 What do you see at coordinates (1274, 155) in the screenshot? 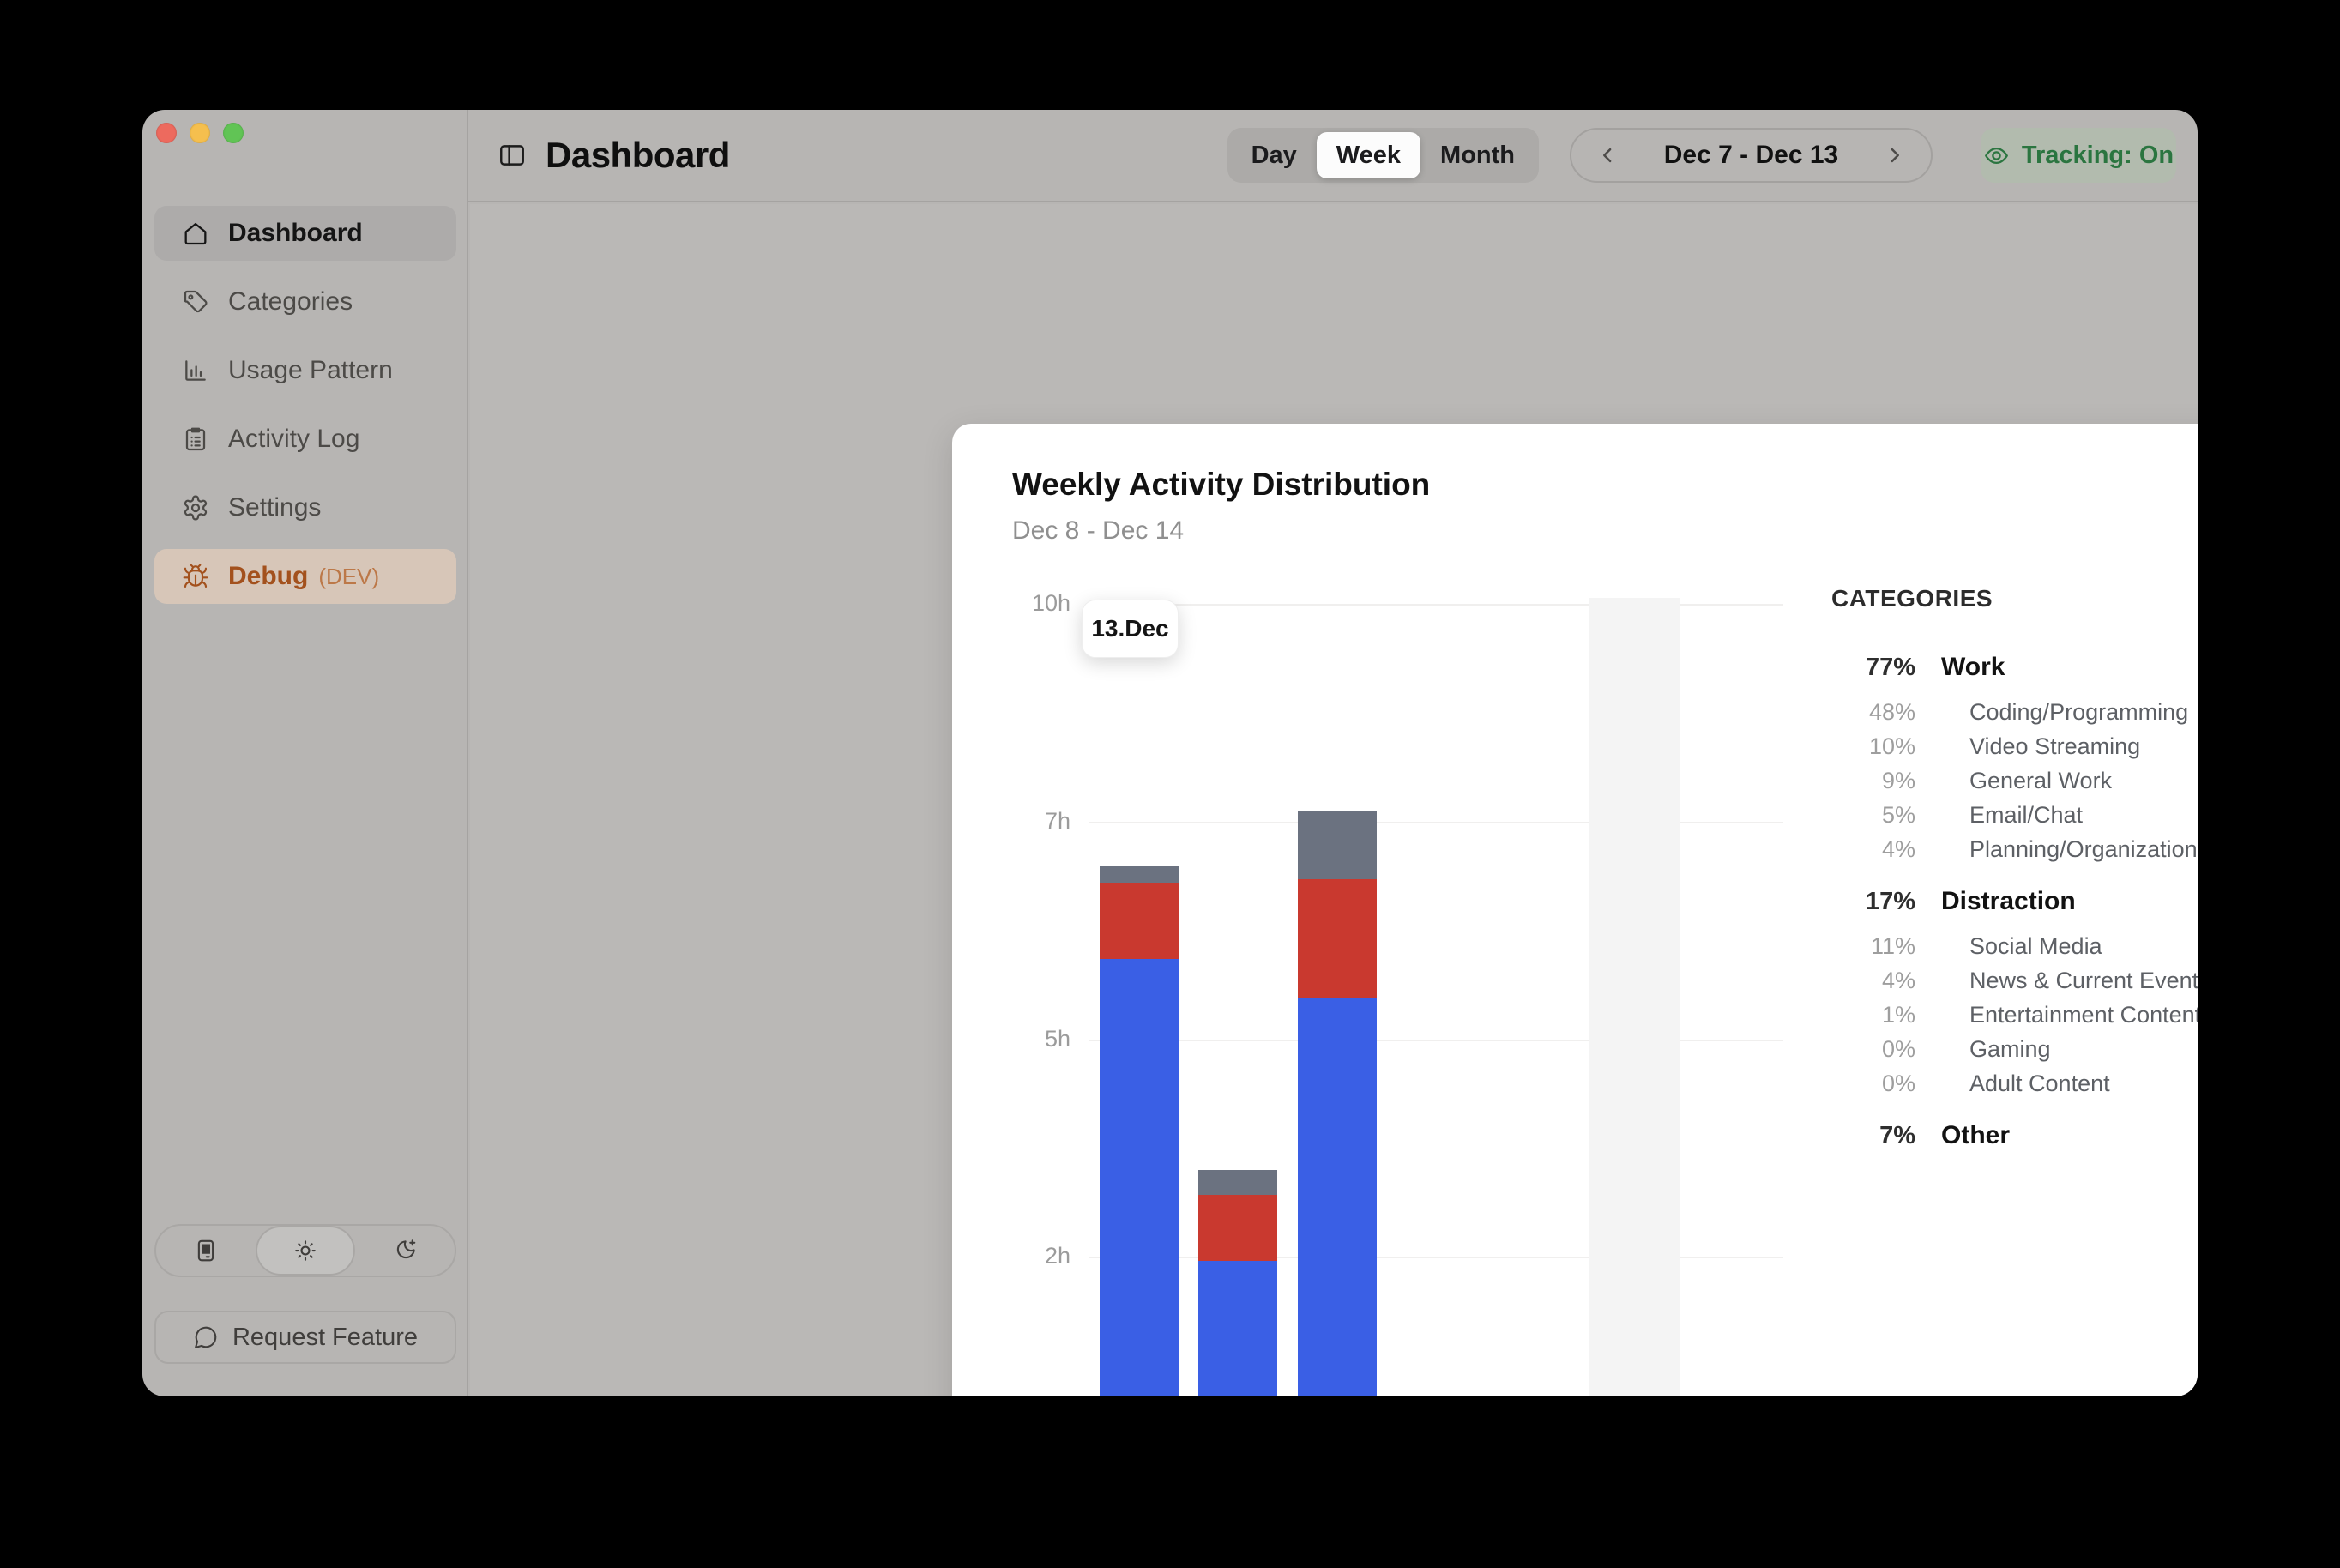
I see `tab-day: Day` at bounding box center [1274, 155].